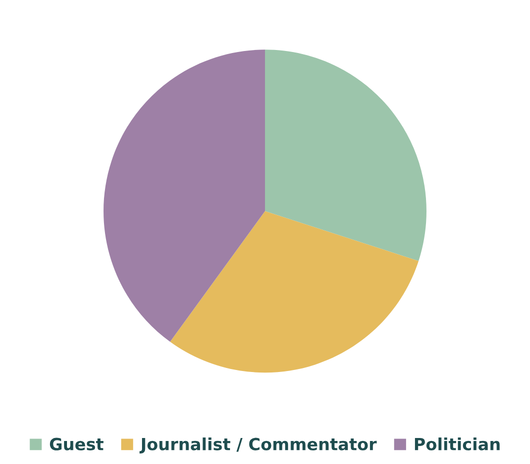  Describe the element at coordinates (457, 444) in the screenshot. I see `legend-label: Politician` at that location.